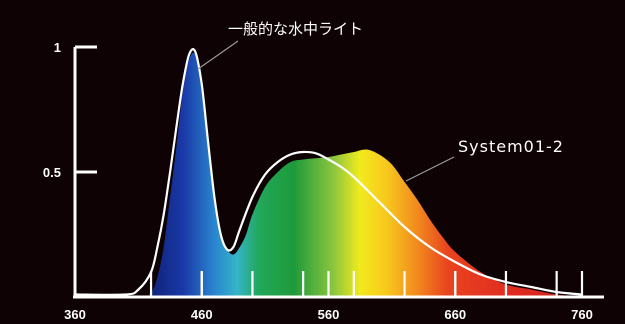 The width and height of the screenshot is (625, 324). I want to click on y-tick-label: 1, so click(57, 47).